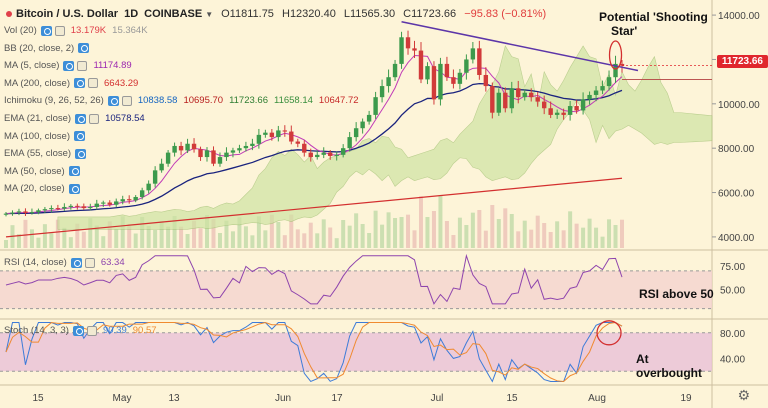  I want to click on indicator-legend-row: EMA (21, close) 10578.54, so click(74, 118).